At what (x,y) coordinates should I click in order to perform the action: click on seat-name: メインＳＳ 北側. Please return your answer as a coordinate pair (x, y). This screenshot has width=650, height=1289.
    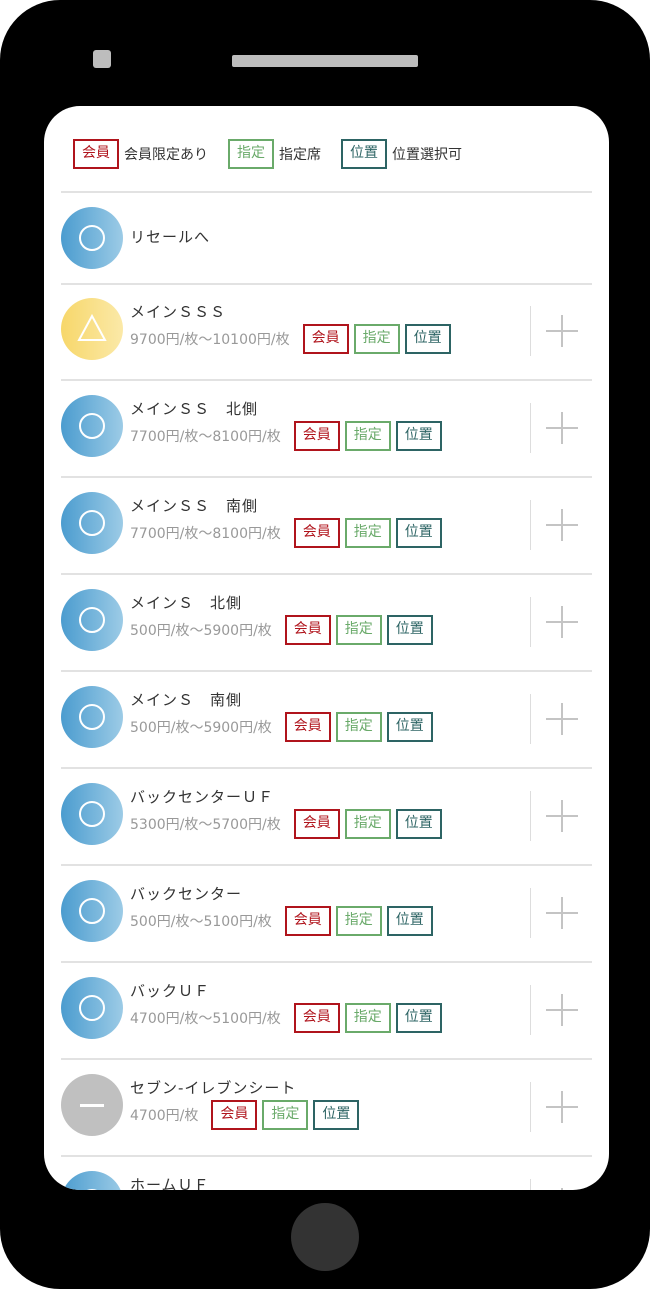
    Looking at the image, I should click on (194, 409).